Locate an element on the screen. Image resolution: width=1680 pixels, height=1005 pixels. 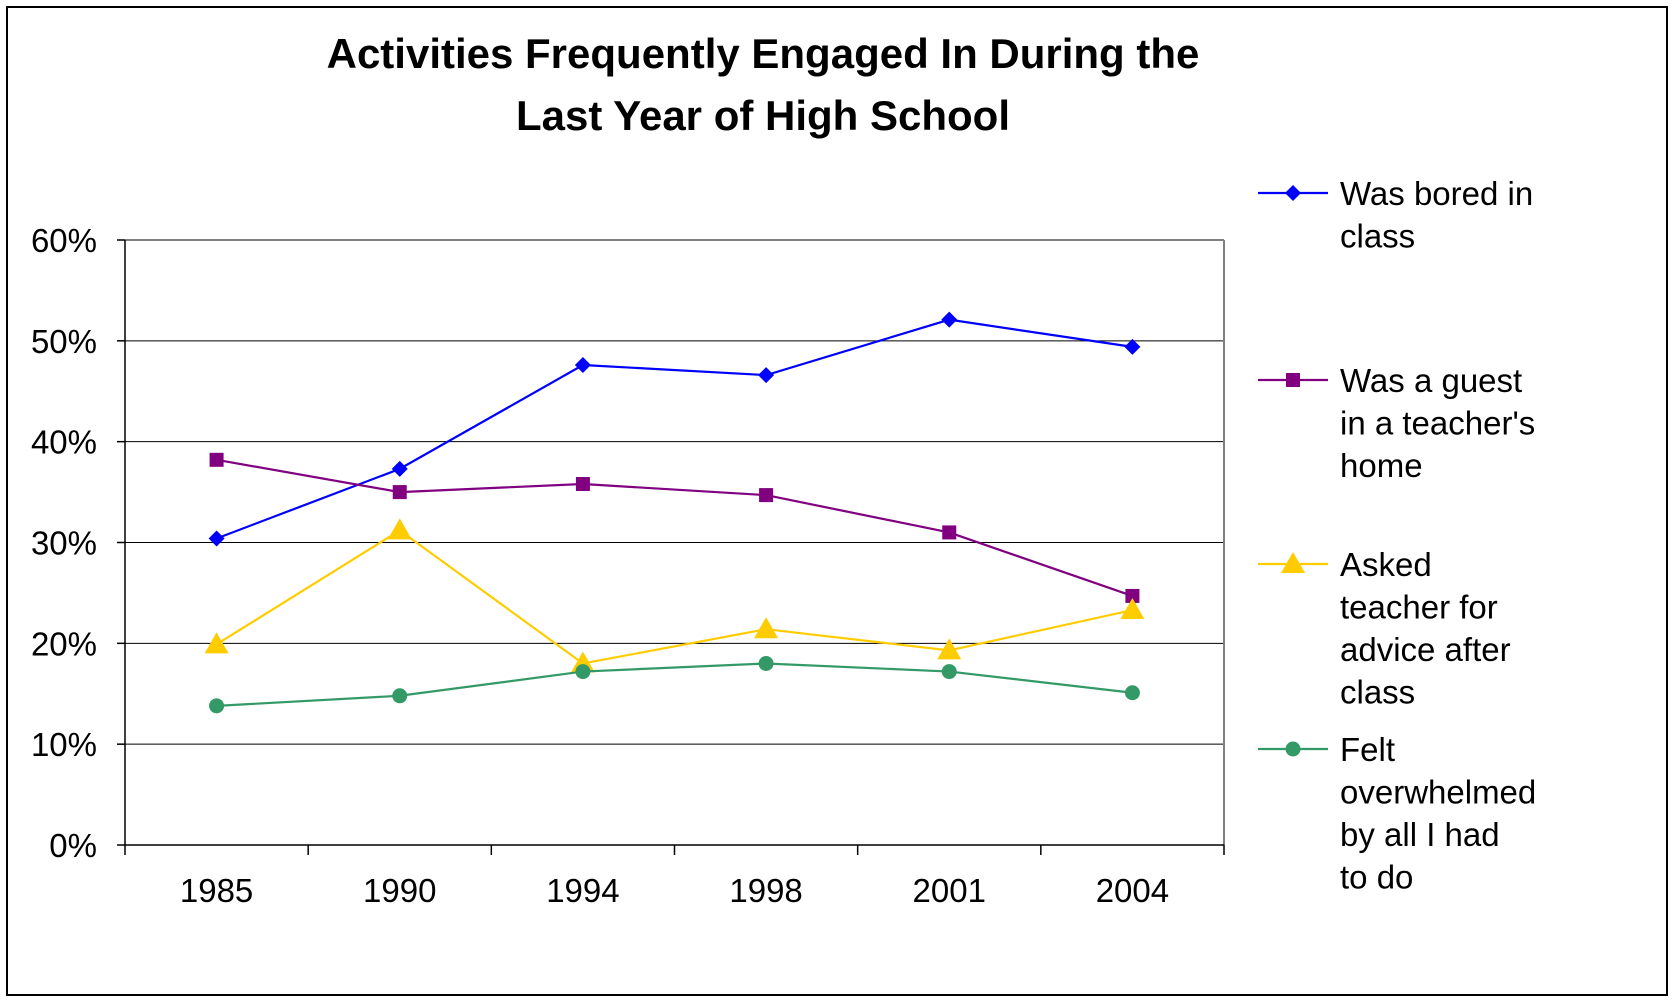
legend-item-4: Felt overwhelmed by all I had to do is located at coordinates (1397, 813).